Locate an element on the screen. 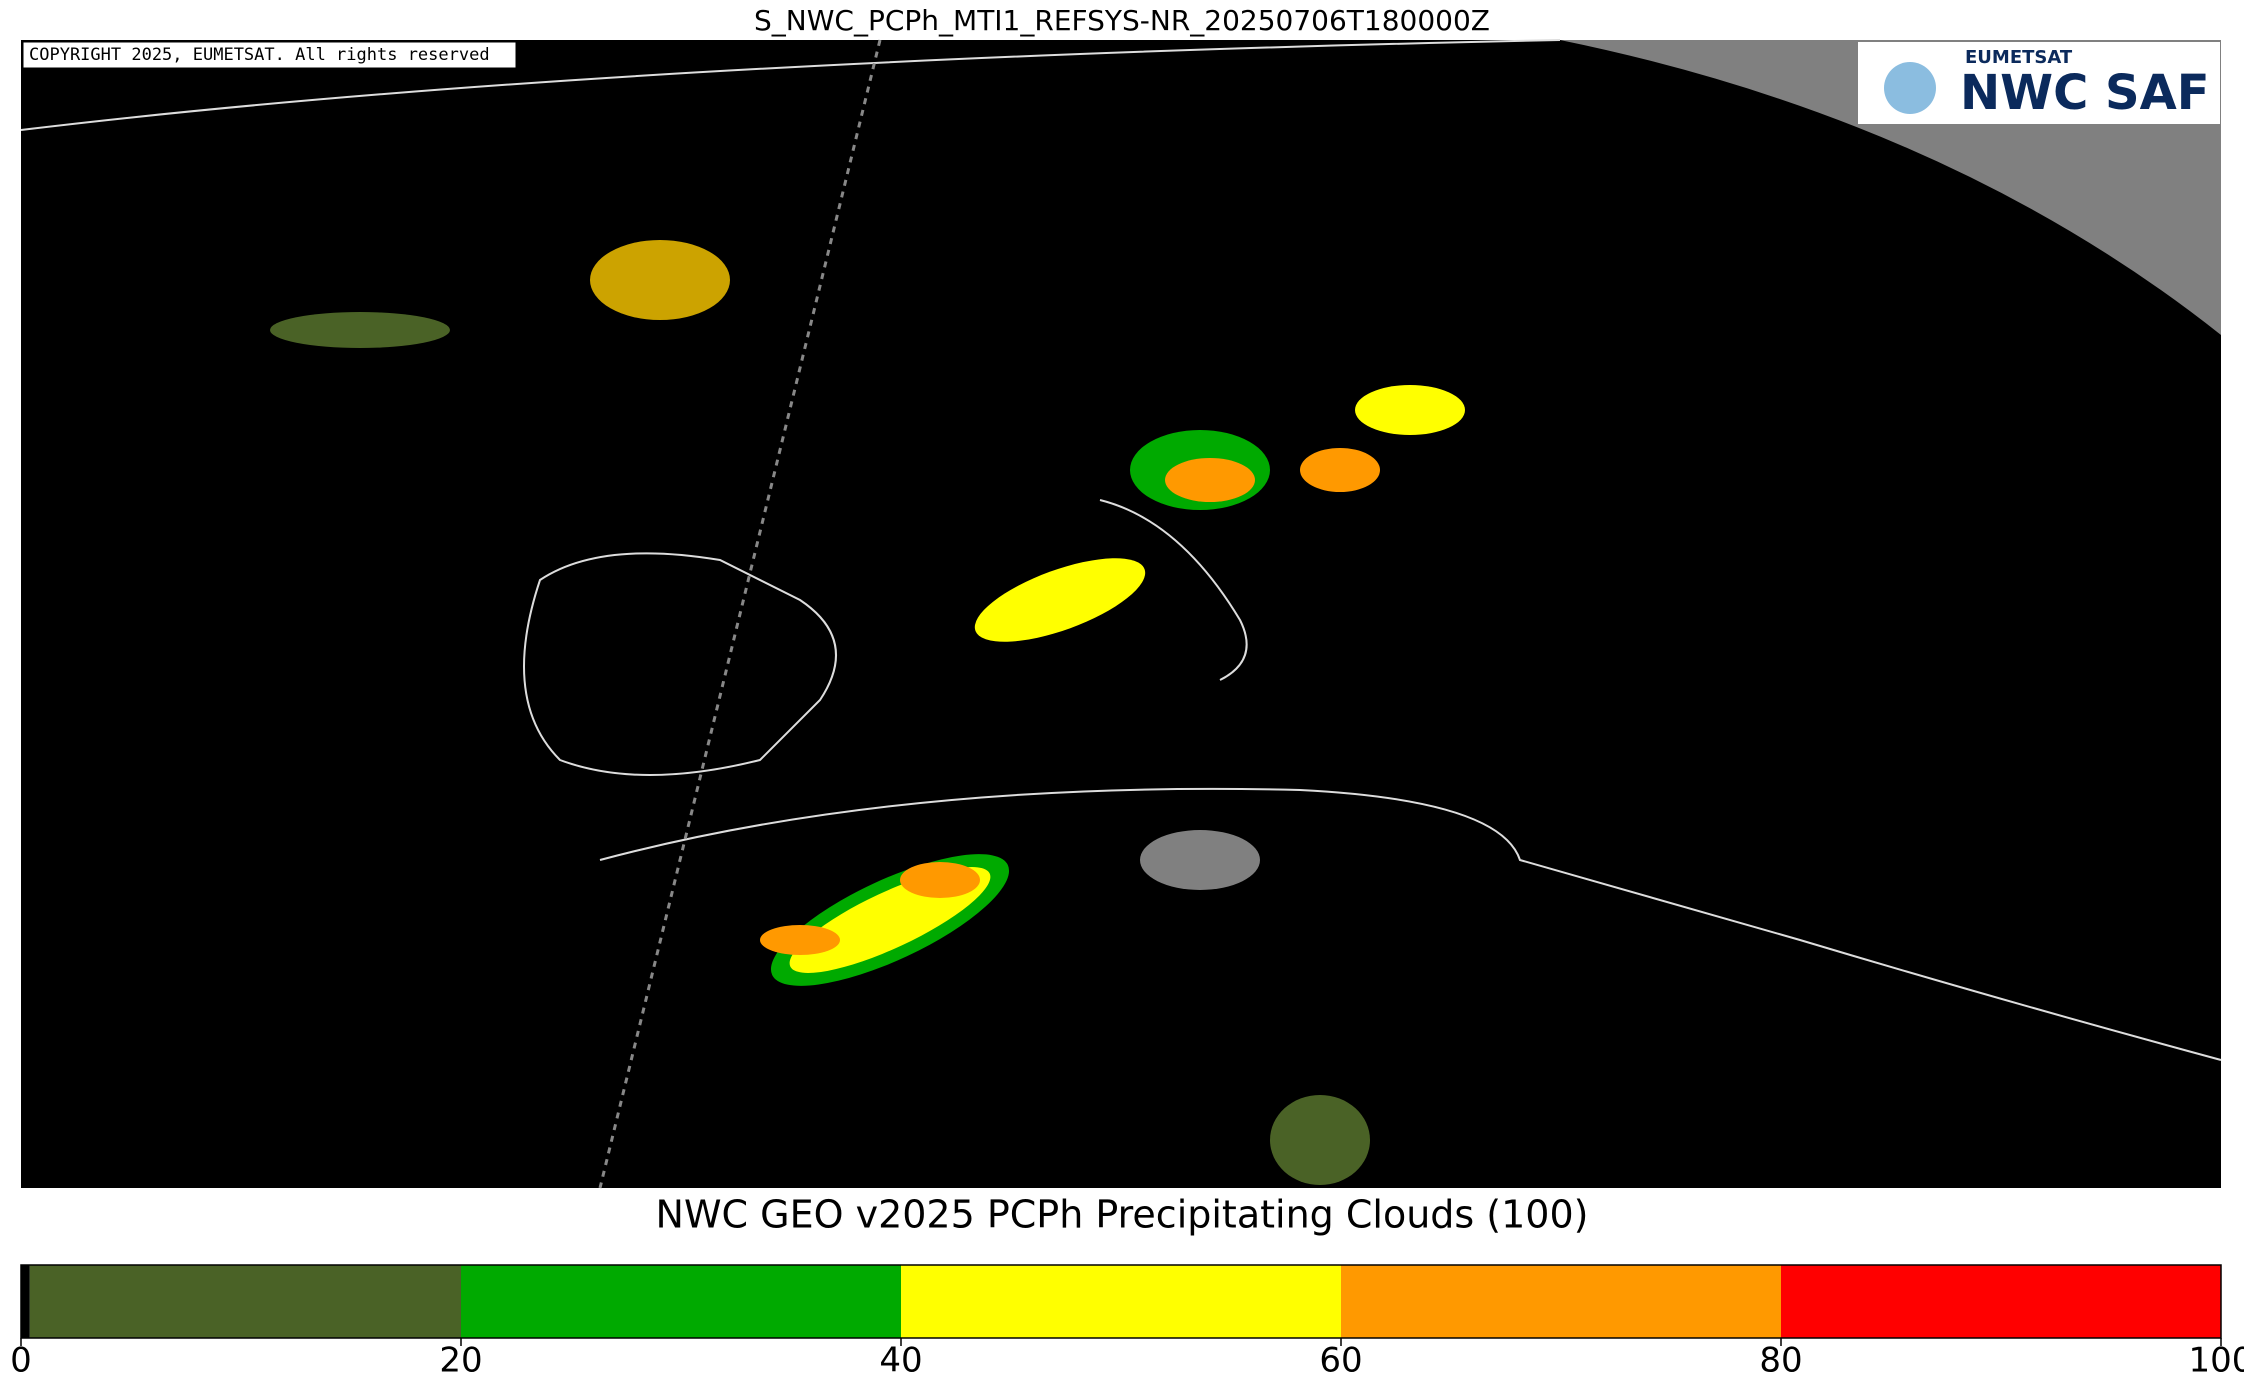 This screenshot has height=1392, width=2244. italy-outline is located at coordinates (1173, 590).